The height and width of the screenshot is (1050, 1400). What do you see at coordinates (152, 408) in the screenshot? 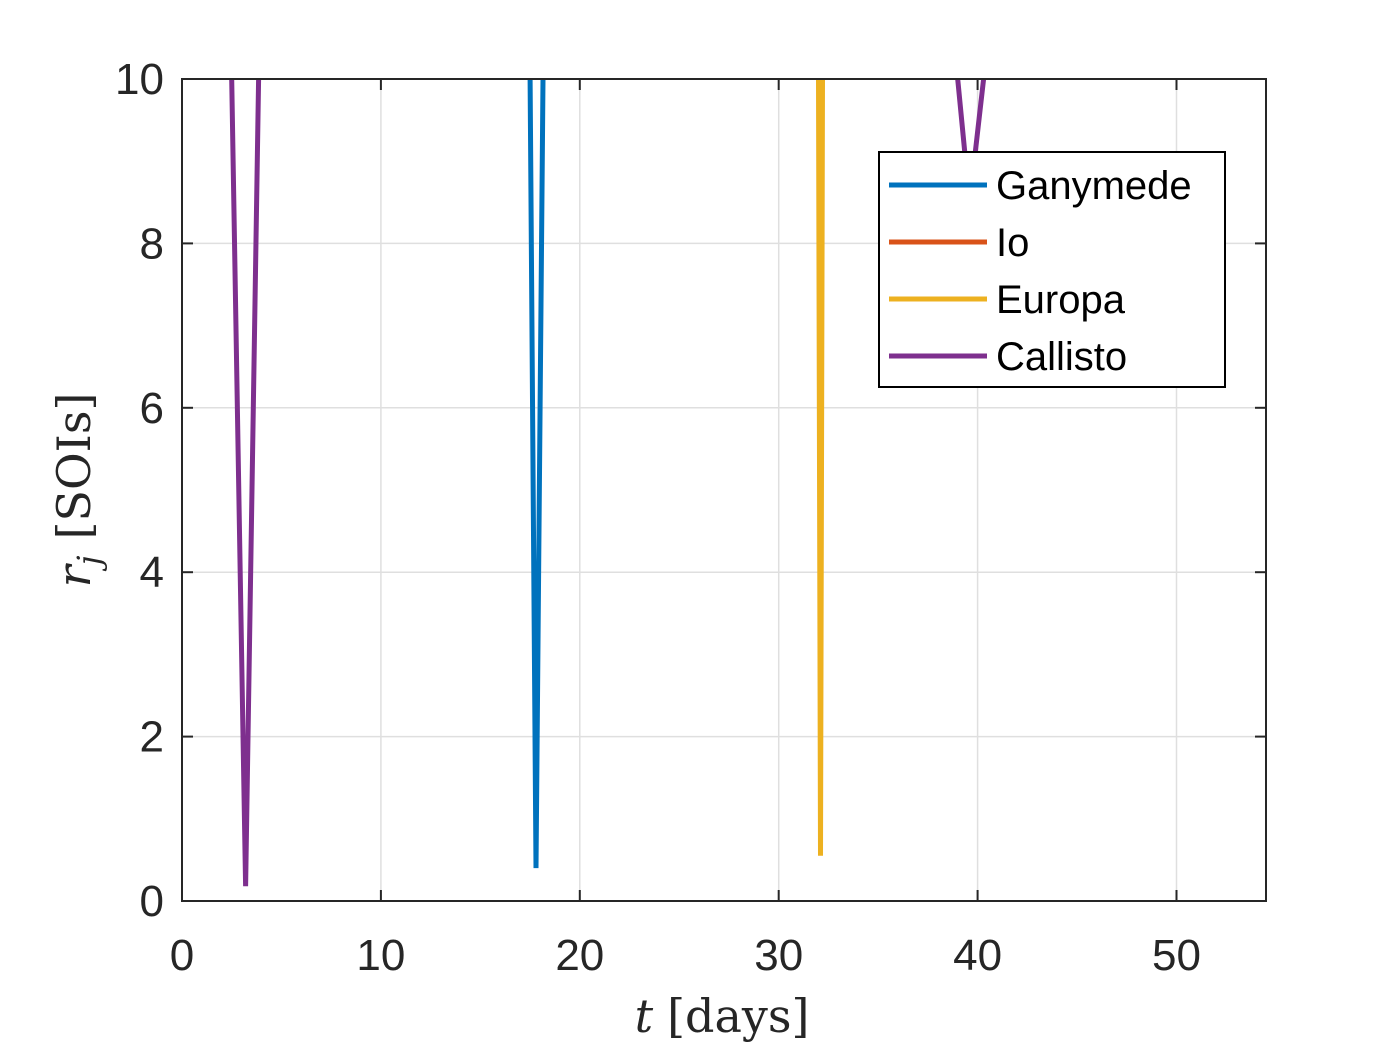
I see `y-tick-label: 6` at bounding box center [152, 408].